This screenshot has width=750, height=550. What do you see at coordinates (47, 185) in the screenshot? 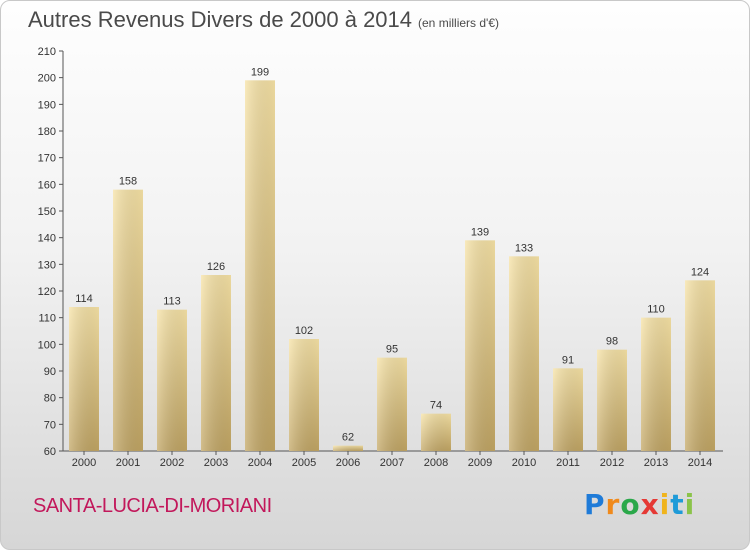
I see `y-tick-label: 160` at bounding box center [47, 185].